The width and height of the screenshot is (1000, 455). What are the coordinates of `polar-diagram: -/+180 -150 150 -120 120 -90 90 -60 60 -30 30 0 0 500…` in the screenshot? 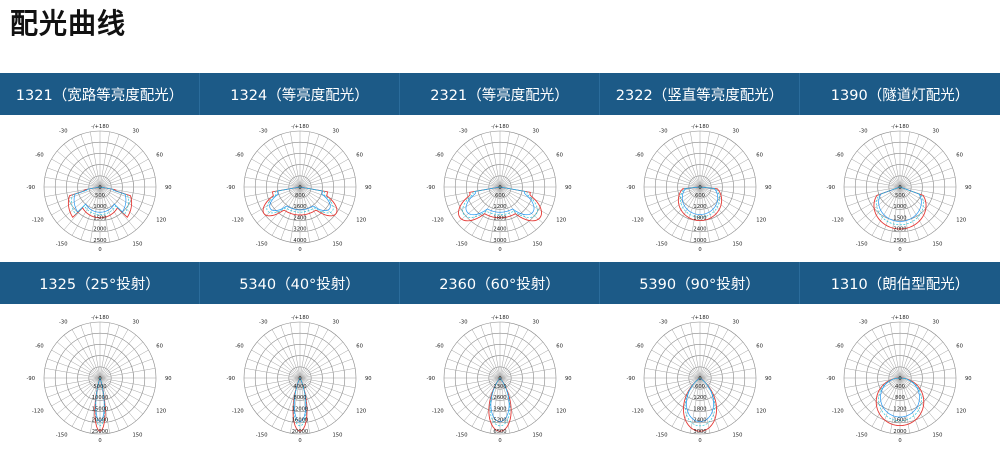 It's located at (99, 379).